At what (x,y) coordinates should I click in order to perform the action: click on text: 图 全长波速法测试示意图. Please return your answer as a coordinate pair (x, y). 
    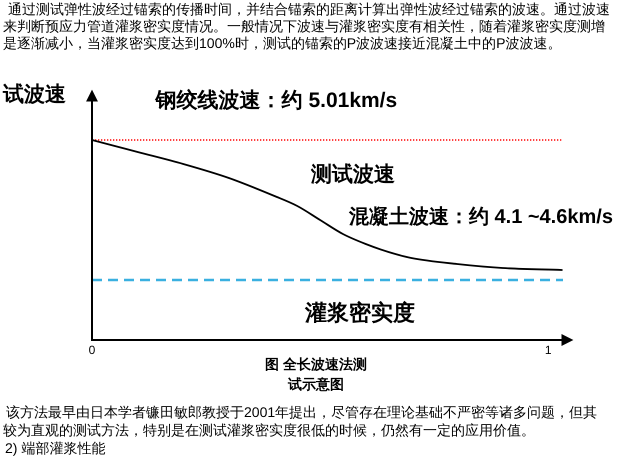
    Looking at the image, I should click on (316, 374).